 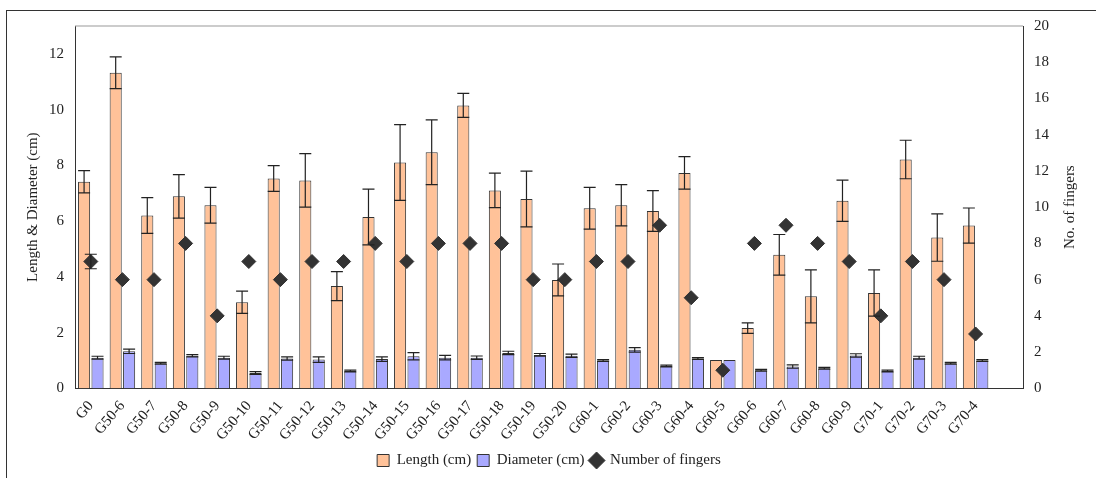 I want to click on legend-label: Diameter (cm), so click(x=540, y=460).